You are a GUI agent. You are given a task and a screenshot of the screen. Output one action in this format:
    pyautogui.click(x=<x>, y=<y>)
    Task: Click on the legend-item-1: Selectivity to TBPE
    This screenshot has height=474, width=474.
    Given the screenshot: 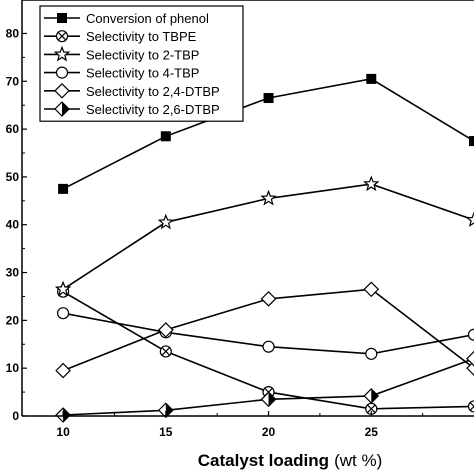 What is the action you would take?
    pyautogui.click(x=120, y=36)
    